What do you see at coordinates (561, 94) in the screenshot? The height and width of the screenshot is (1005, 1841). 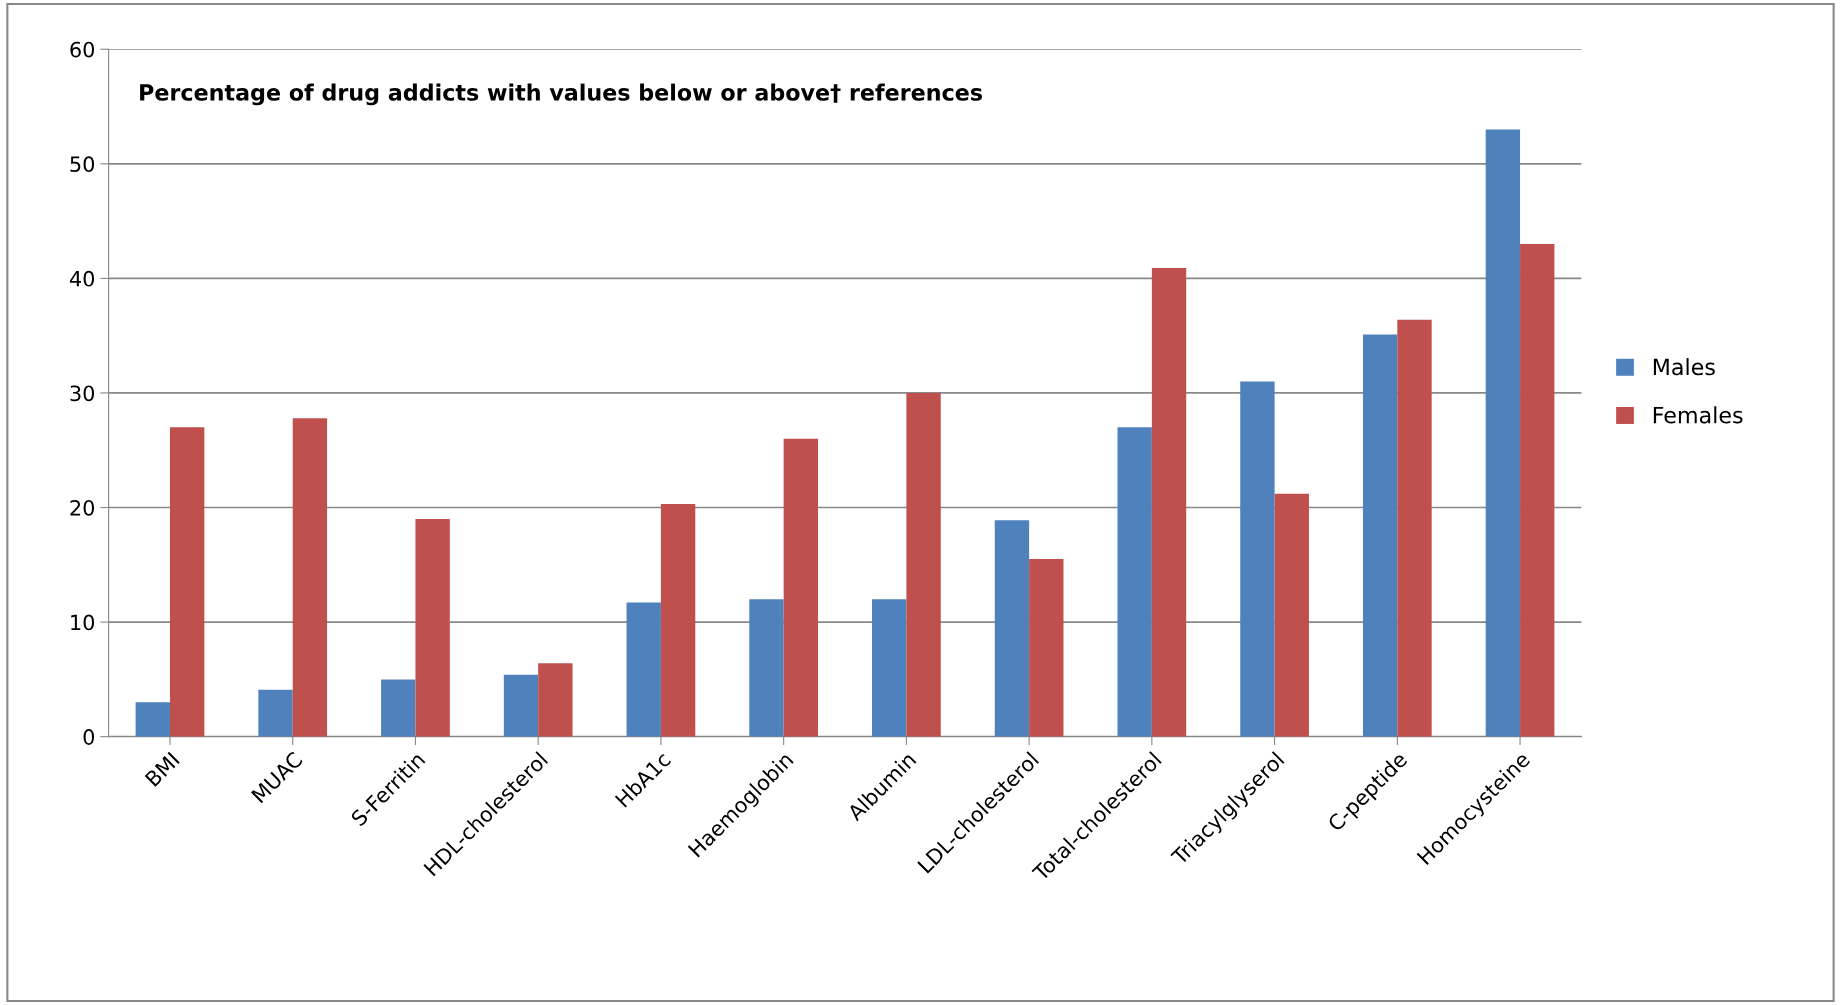 I see `text: Percentage of drug addicts with values below or above† references` at bounding box center [561, 94].